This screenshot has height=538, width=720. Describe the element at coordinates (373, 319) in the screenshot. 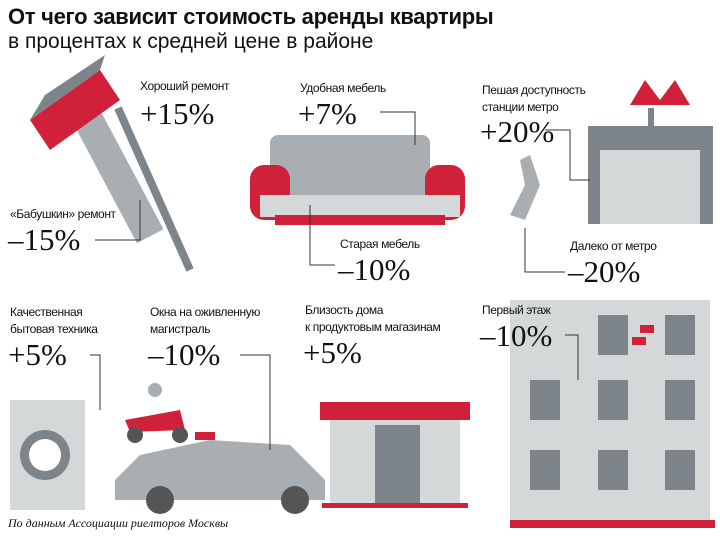

I see `factor-label: Близость дома к продуктовым магазинам` at that location.